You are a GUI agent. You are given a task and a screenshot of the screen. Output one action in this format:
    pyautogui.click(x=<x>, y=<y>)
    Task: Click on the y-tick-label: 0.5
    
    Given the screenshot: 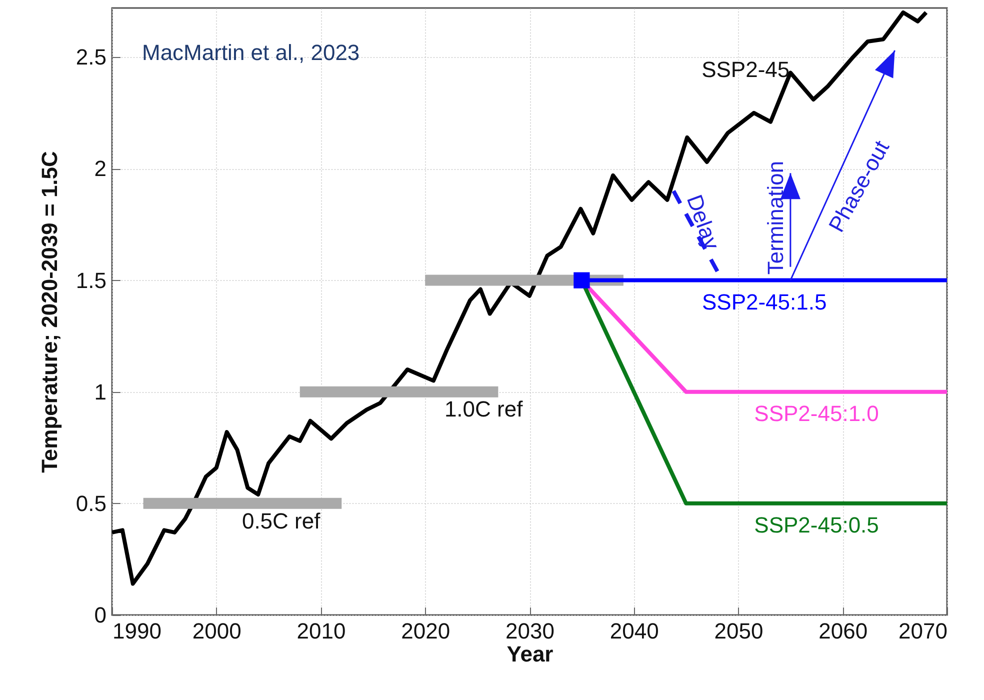 What is the action you would take?
    pyautogui.click(x=91, y=503)
    